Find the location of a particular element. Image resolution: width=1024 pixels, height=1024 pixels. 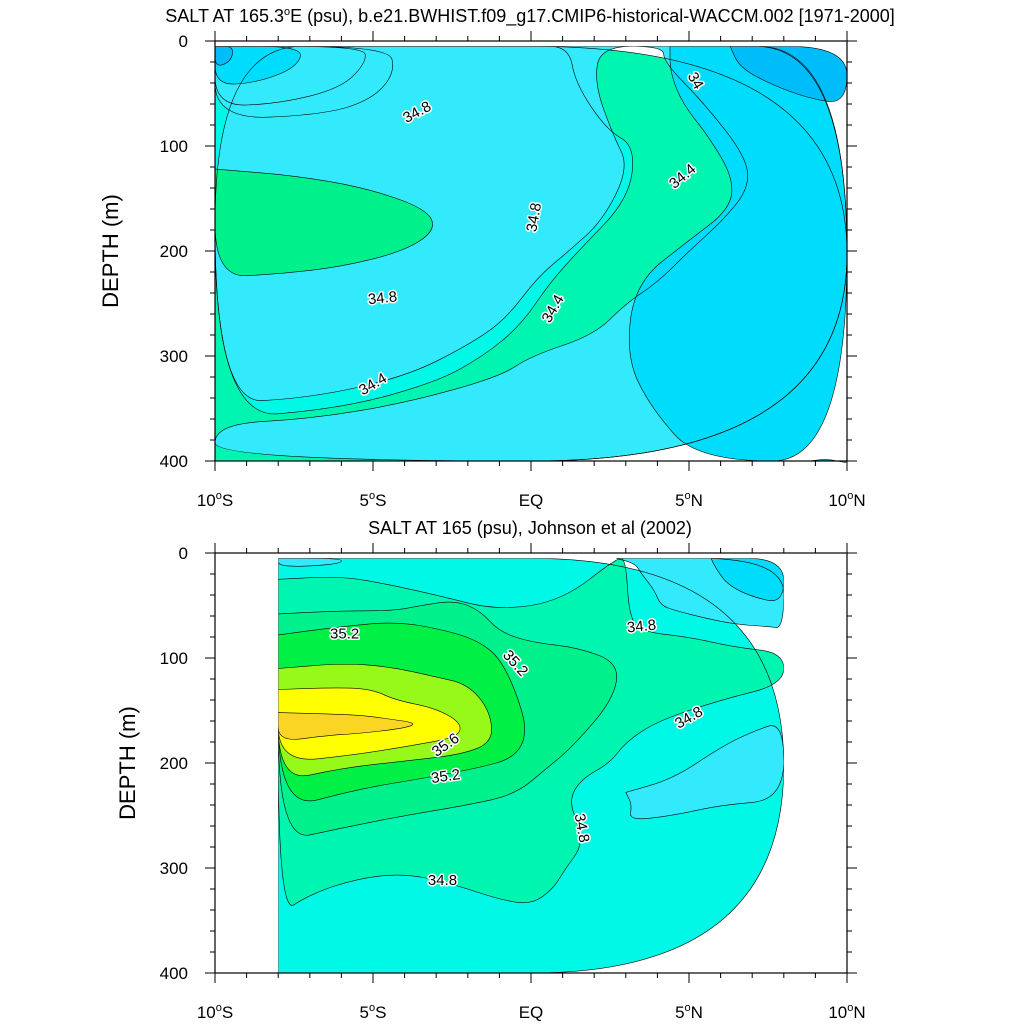

contour-label: 34 is located at coordinates (695, 80).